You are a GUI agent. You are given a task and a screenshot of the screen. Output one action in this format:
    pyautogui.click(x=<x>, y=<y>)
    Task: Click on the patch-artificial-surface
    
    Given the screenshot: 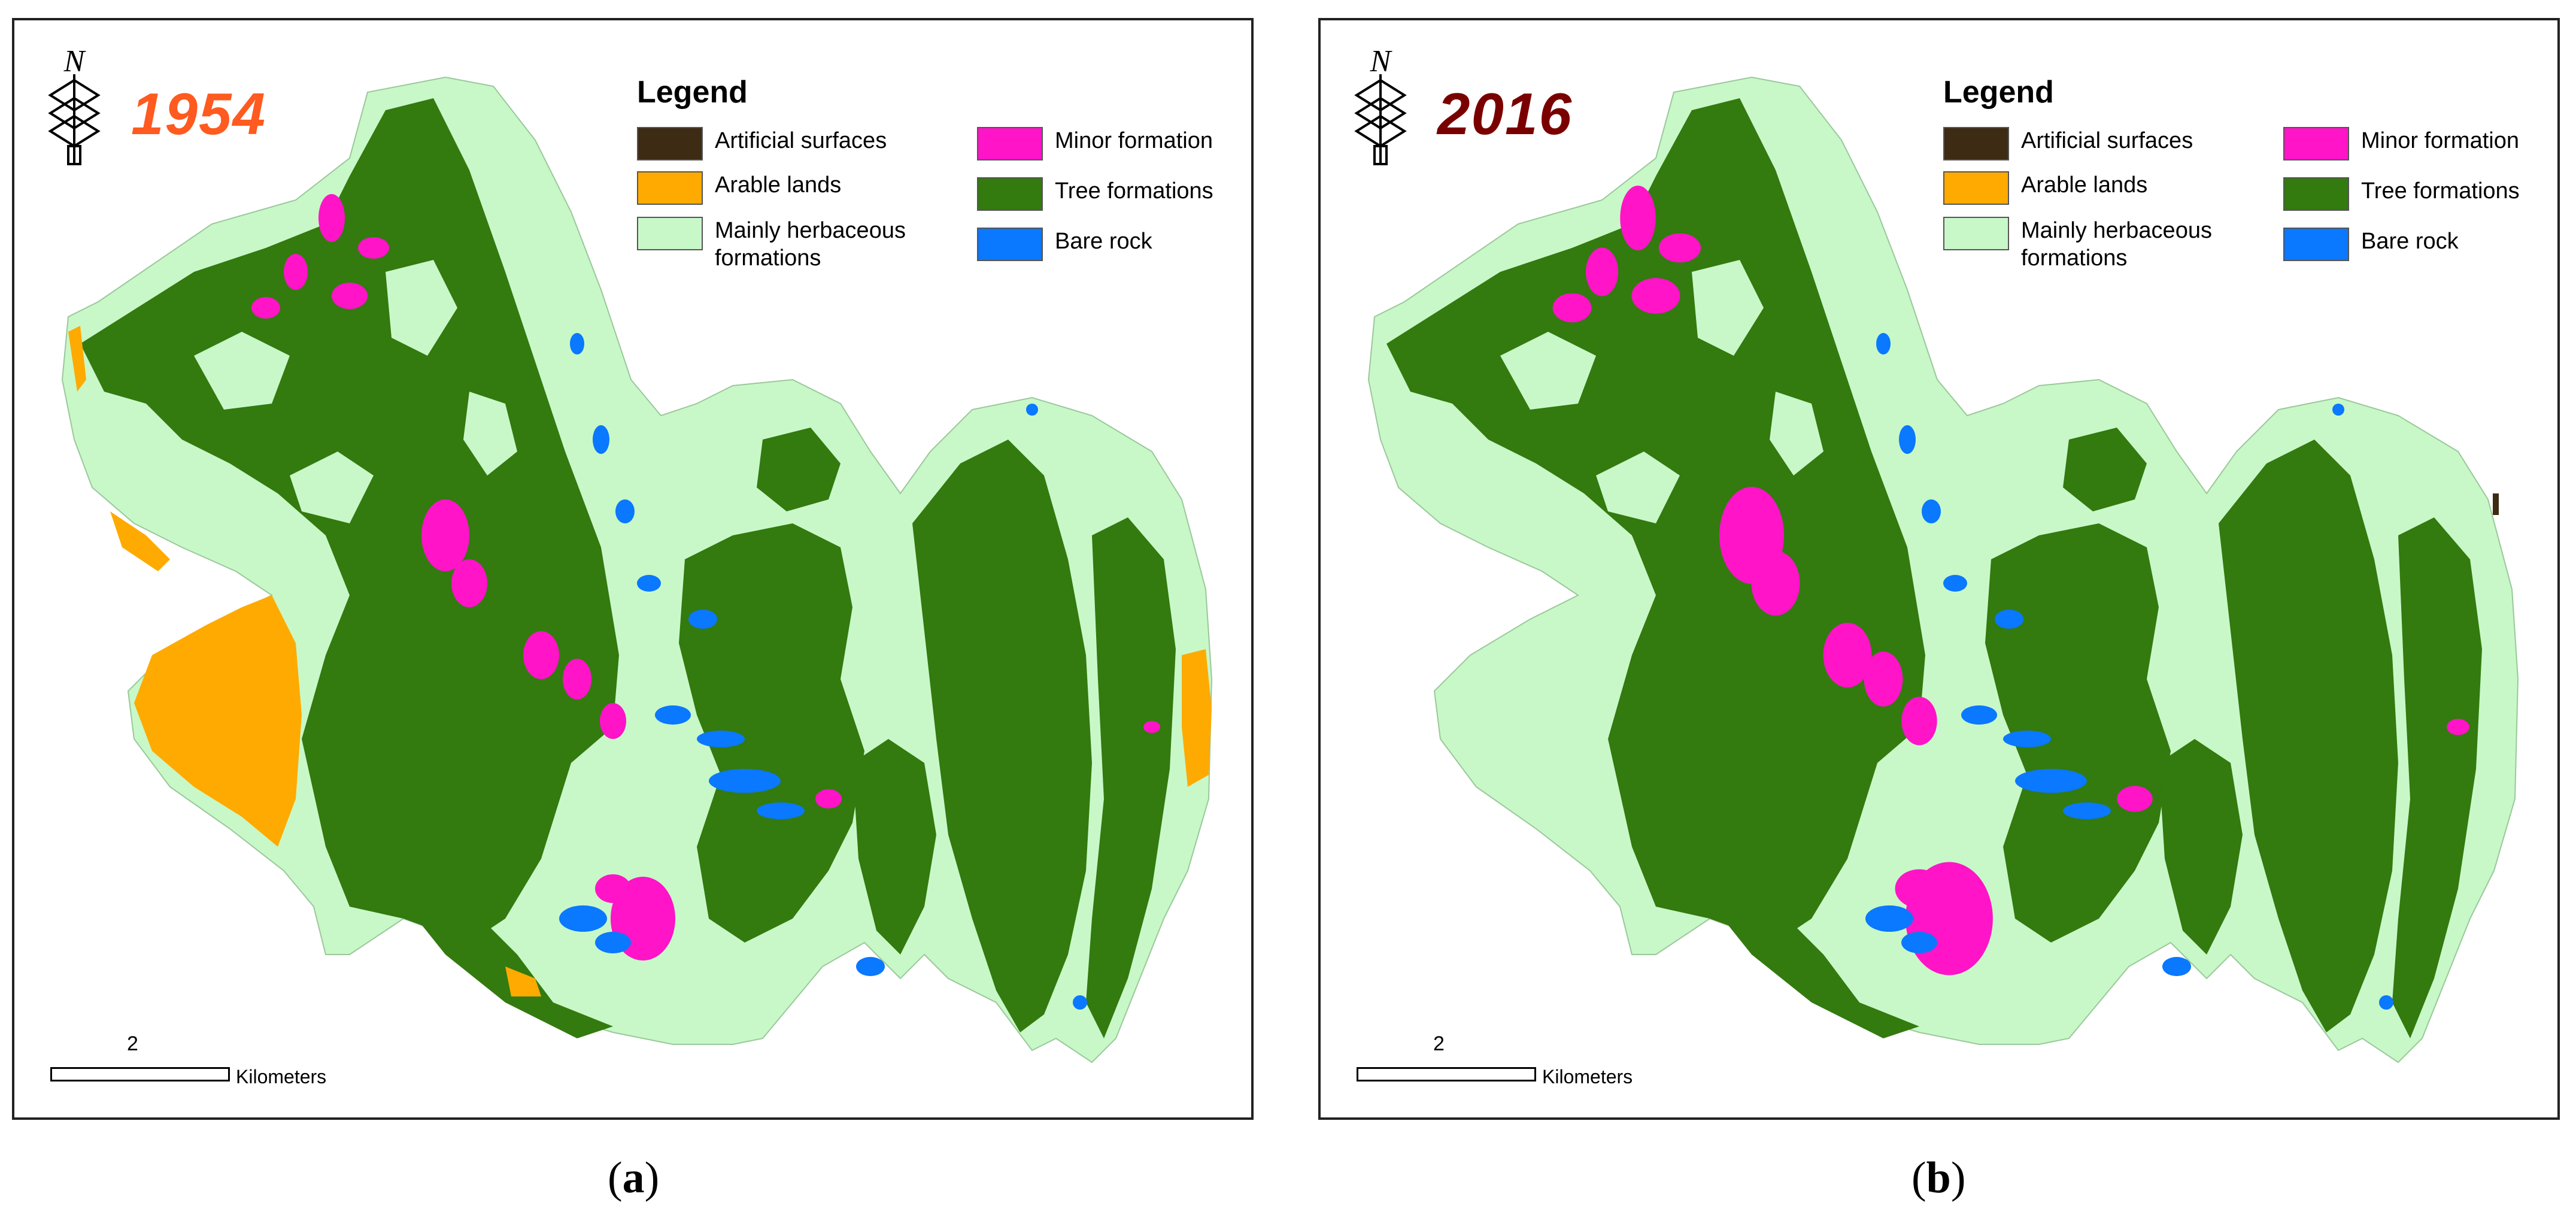 What is the action you would take?
    pyautogui.click(x=2496, y=504)
    